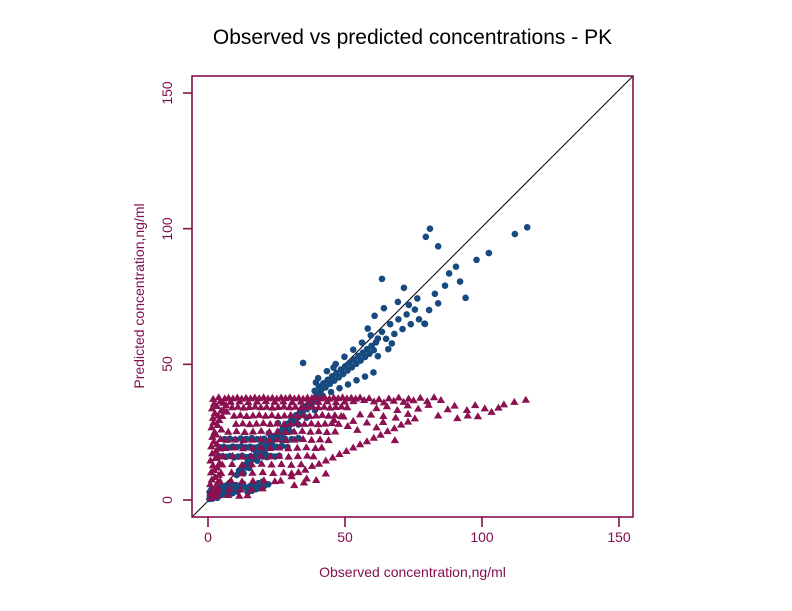  What do you see at coordinates (167, 93) in the screenshot?
I see `y-tick-label: 150` at bounding box center [167, 93].